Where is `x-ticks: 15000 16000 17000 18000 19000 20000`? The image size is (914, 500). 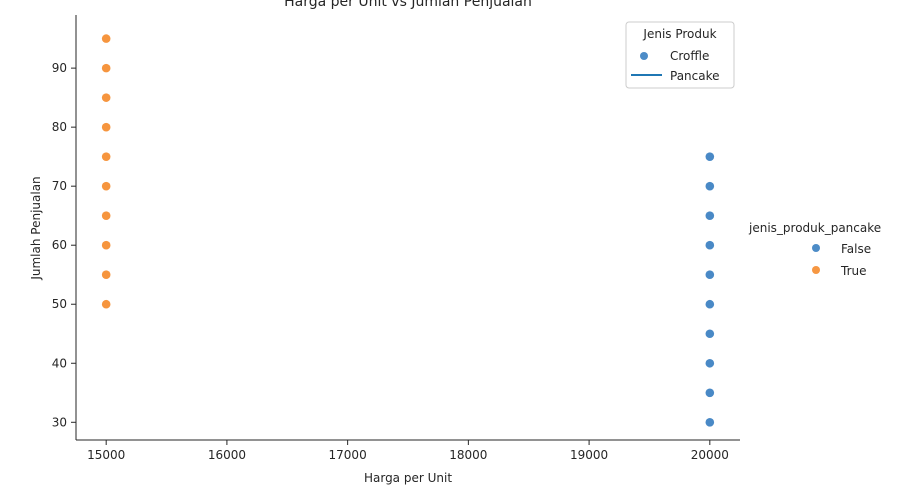
x-ticks: 15000 16000 17000 18000 19000 20000 is located at coordinates (408, 451).